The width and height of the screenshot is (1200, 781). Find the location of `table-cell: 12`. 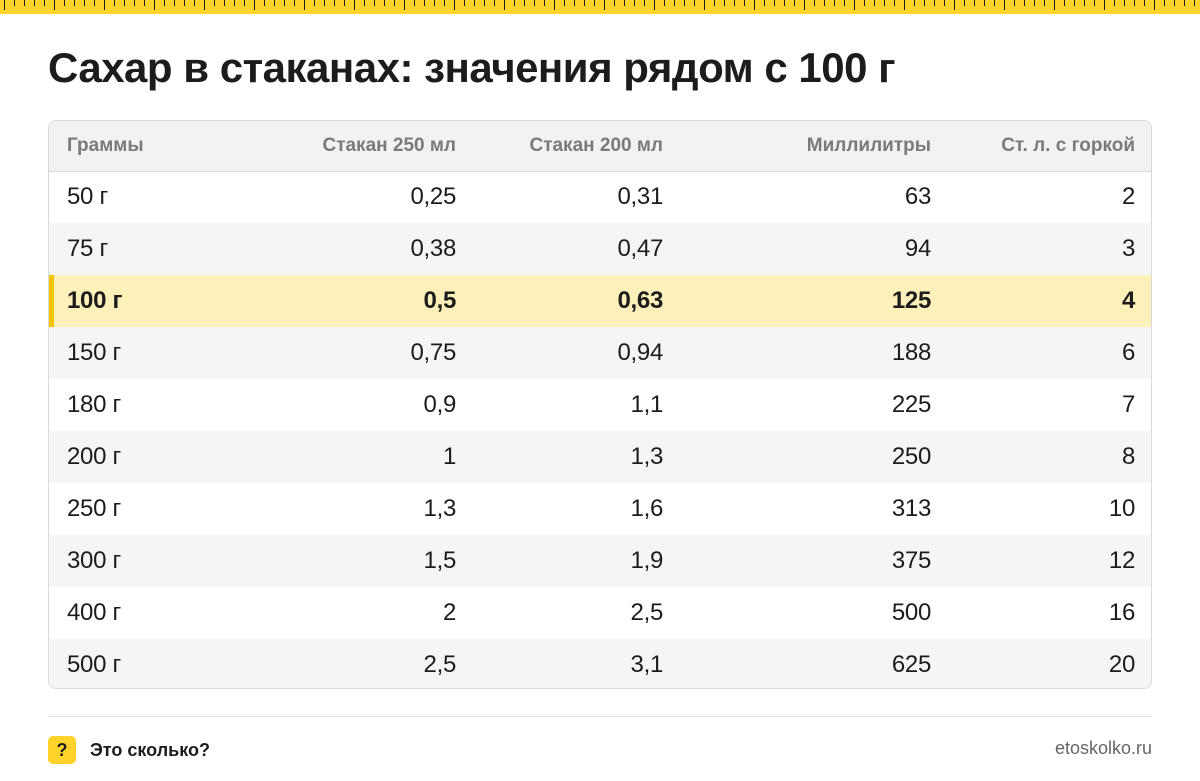

table-cell: 12 is located at coordinates (1121, 560).